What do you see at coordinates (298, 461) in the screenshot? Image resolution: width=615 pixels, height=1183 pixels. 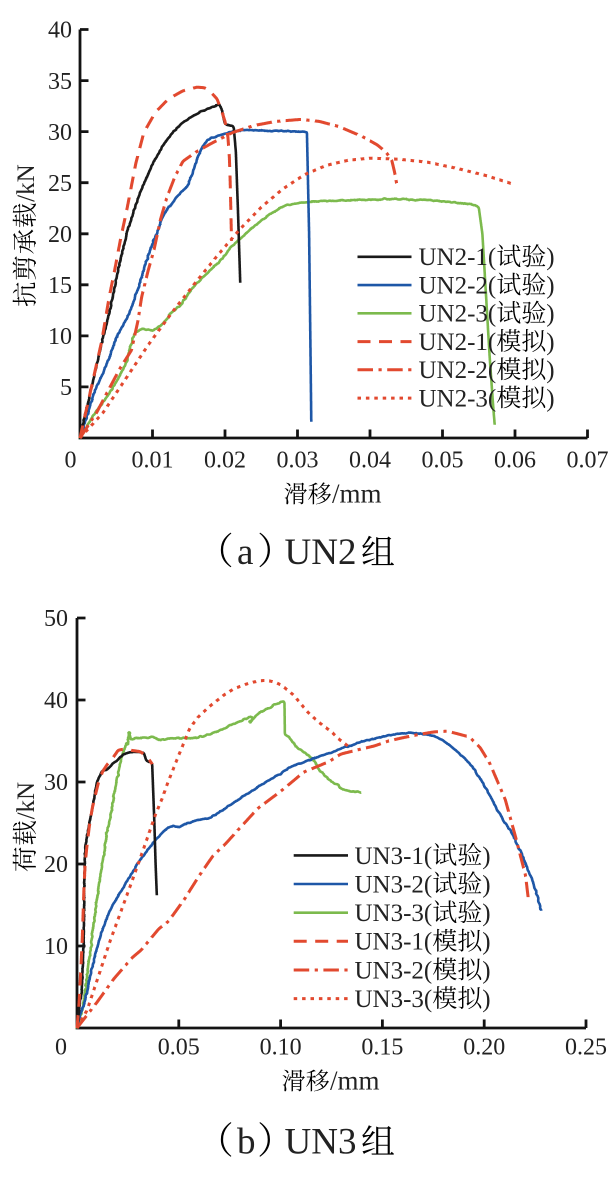 I see `svg-text: 0.03` at bounding box center [298, 461].